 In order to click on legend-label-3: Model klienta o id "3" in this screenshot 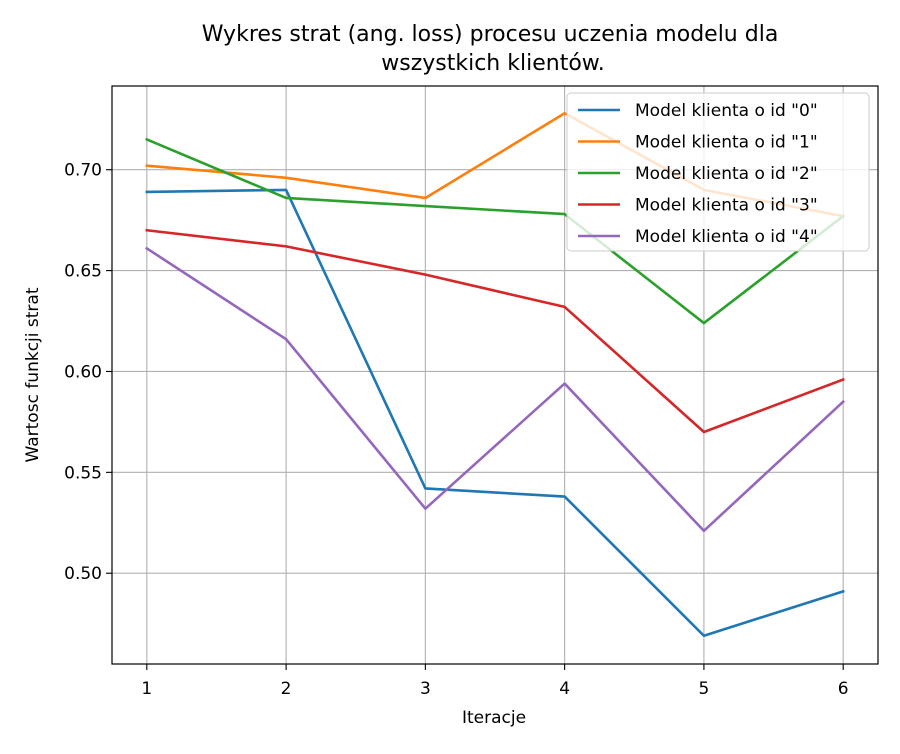, I will do `click(726, 206)`.